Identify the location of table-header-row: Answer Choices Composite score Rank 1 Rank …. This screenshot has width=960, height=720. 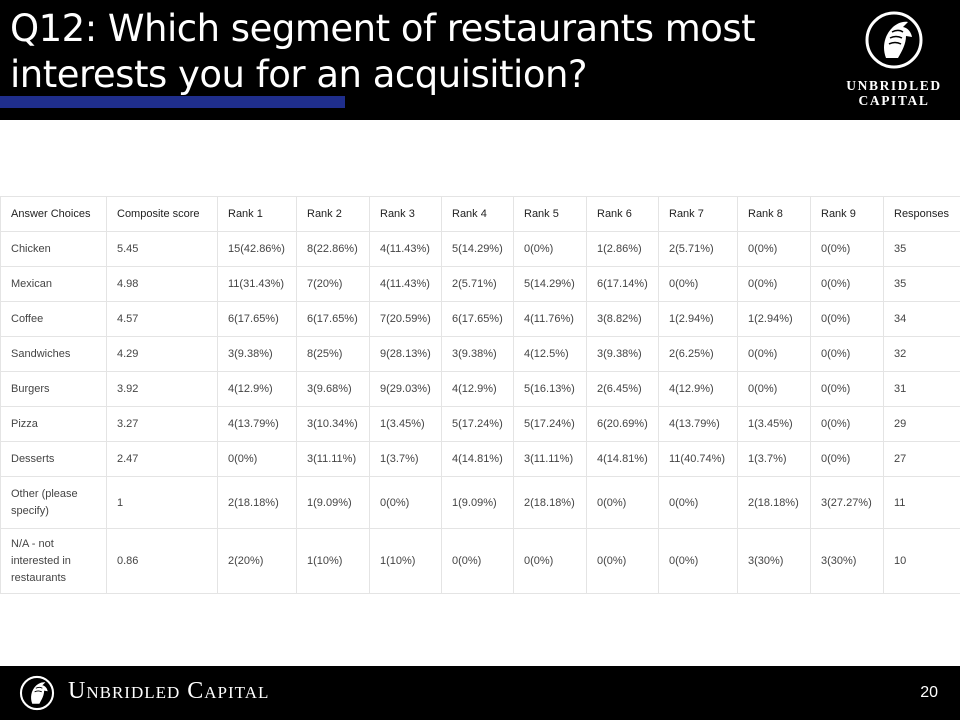
(480, 214).